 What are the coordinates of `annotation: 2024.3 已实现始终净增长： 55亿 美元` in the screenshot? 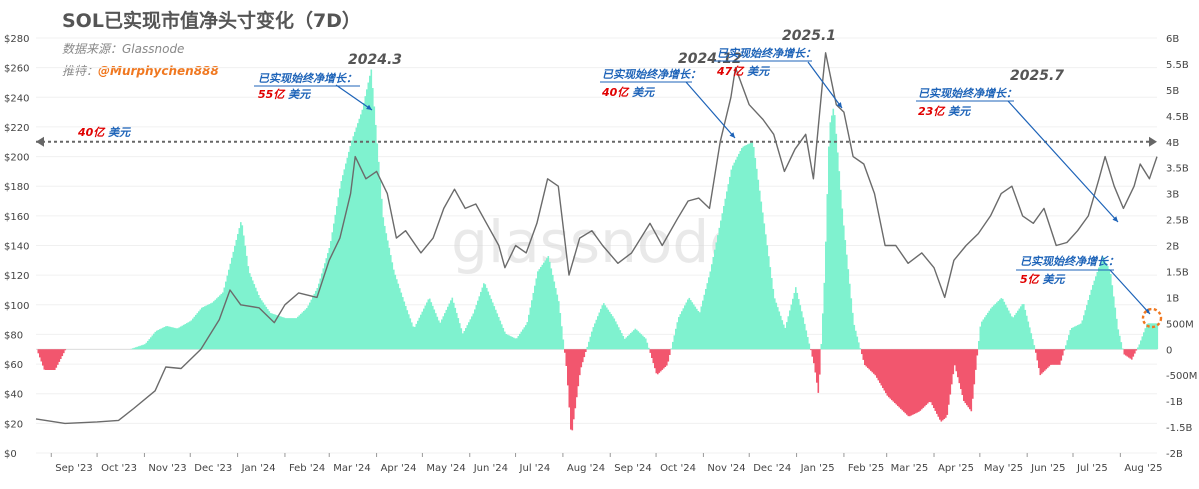 It's located at (328, 81).